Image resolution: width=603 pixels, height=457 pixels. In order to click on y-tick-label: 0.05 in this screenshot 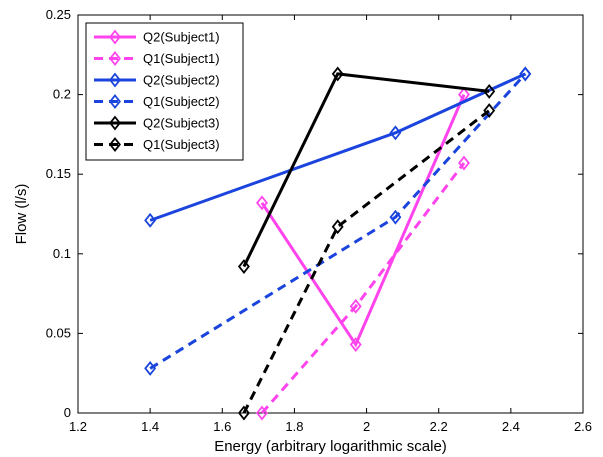, I will do `click(58, 332)`.